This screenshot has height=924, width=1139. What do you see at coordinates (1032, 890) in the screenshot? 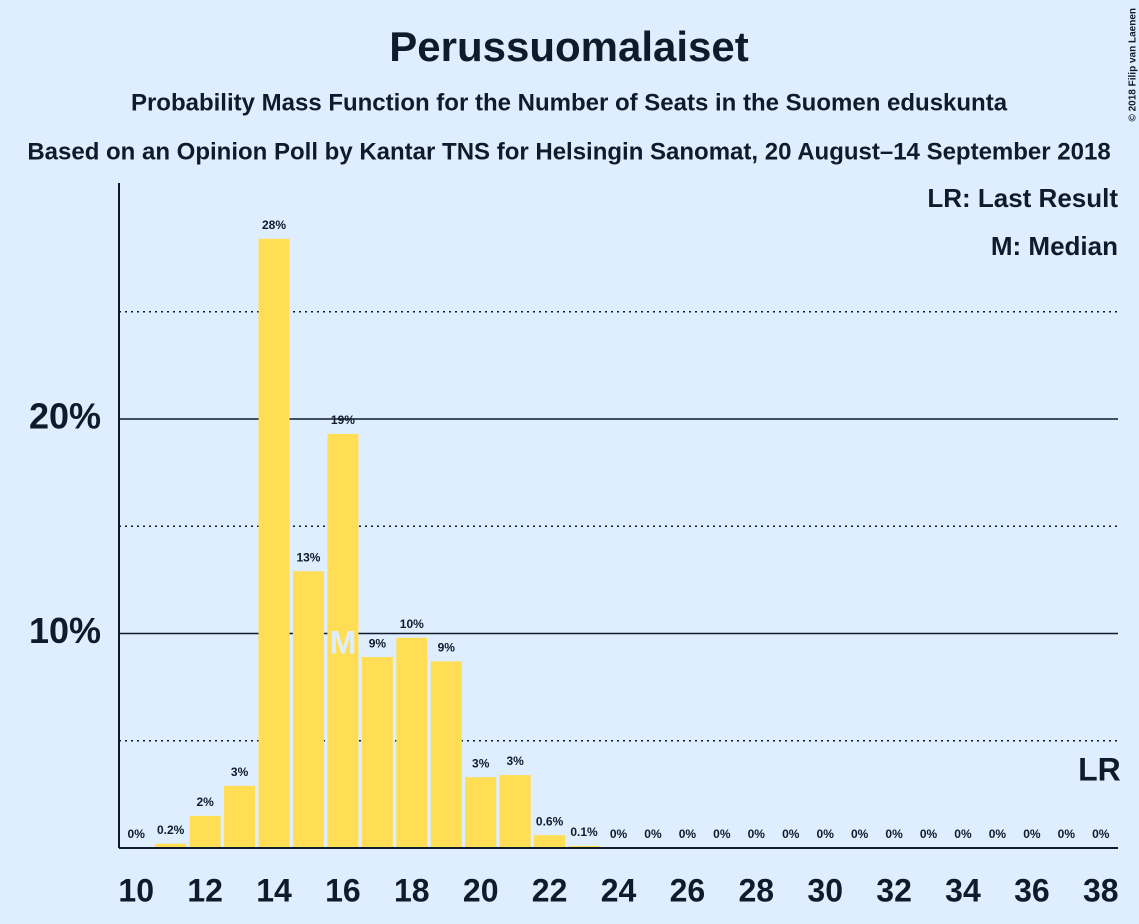
I see `x-tick-label: 36` at bounding box center [1032, 890].